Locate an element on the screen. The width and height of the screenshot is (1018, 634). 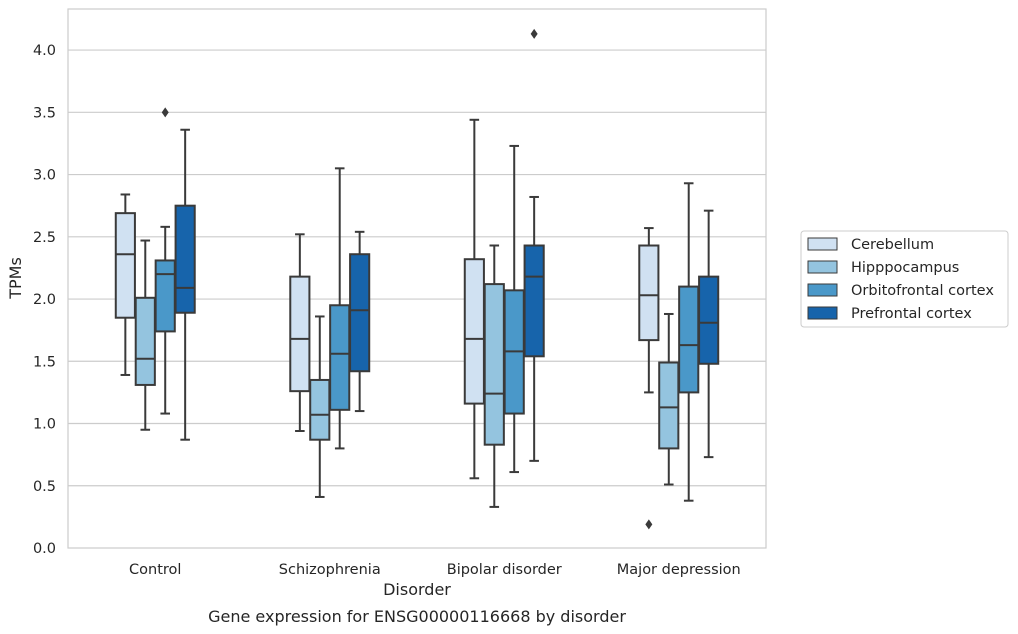
legend-frame is located at coordinates (904, 279).